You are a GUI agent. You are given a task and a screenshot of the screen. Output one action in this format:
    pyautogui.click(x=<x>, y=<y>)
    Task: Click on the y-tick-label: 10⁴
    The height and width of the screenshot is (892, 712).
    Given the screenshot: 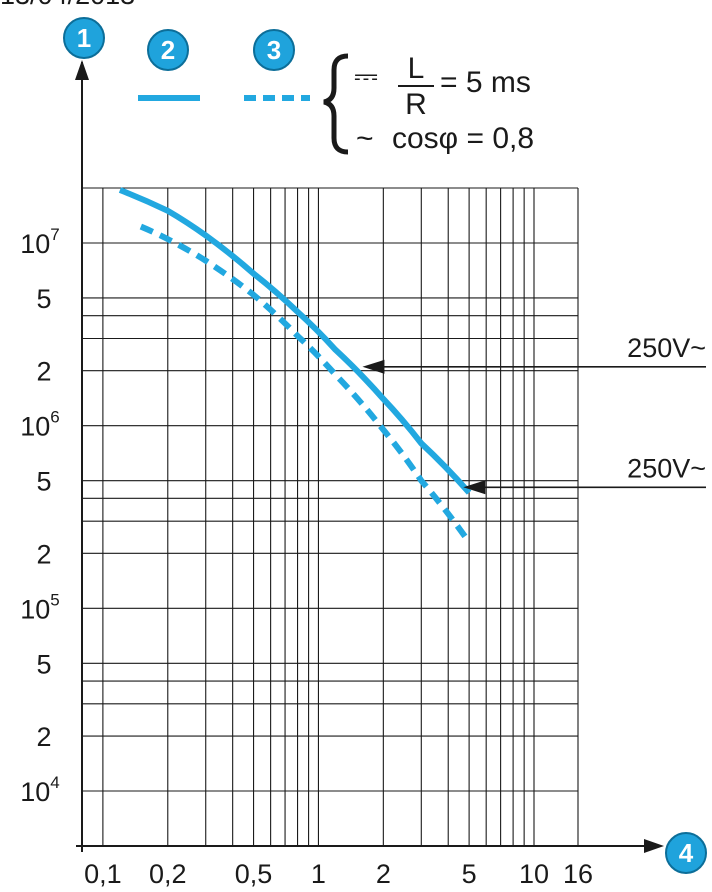 What is the action you would take?
    pyautogui.click(x=40, y=790)
    